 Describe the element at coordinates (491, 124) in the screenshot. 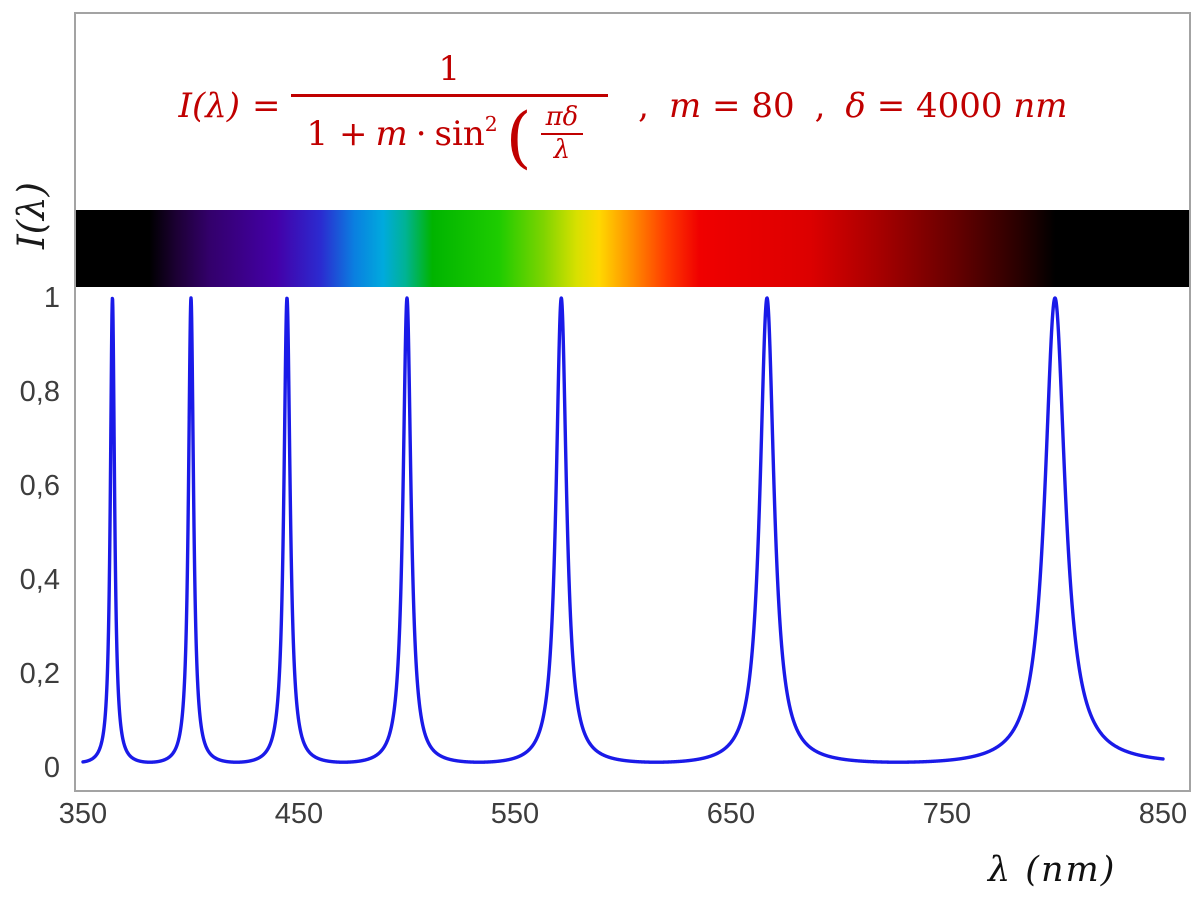

I see `sin-exponent: 2` at that location.